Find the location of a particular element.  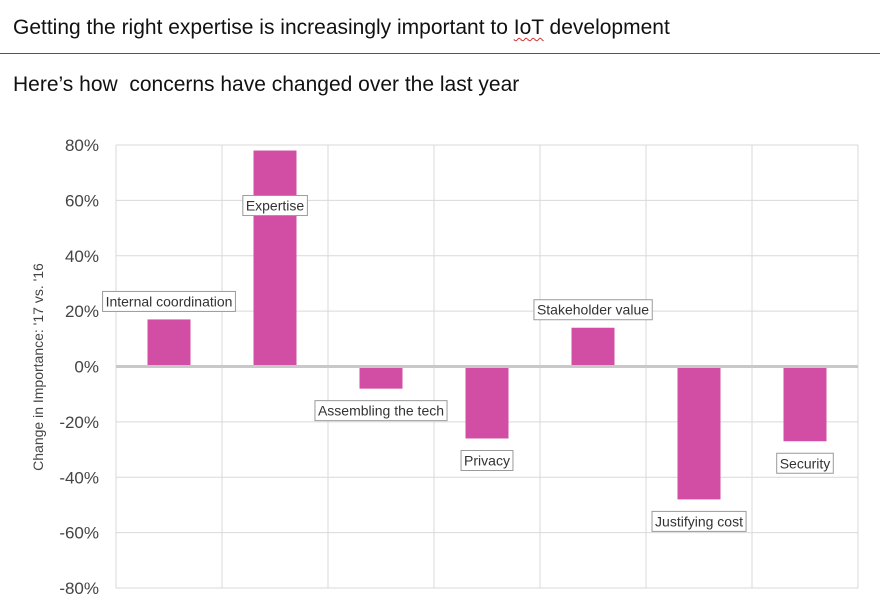

y-tick-label: 60% is located at coordinates (82, 200).